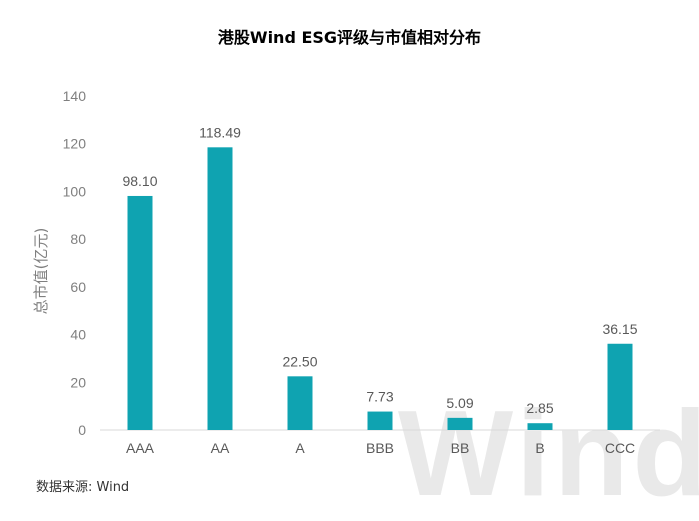 This screenshot has height=521, width=699. I want to click on y-tick-label: 60, so click(78, 287).